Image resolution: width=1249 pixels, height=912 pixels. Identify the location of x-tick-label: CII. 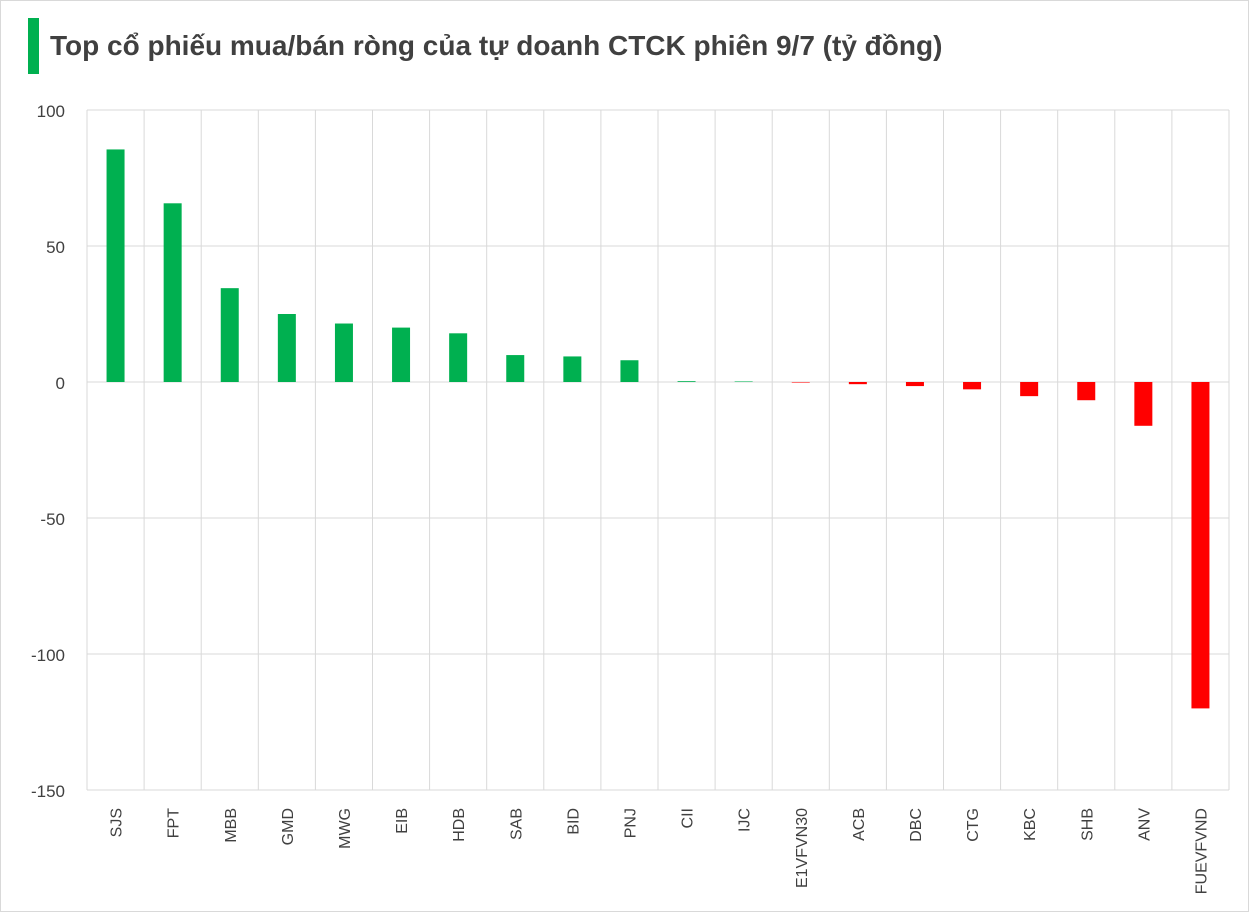
(688, 818).